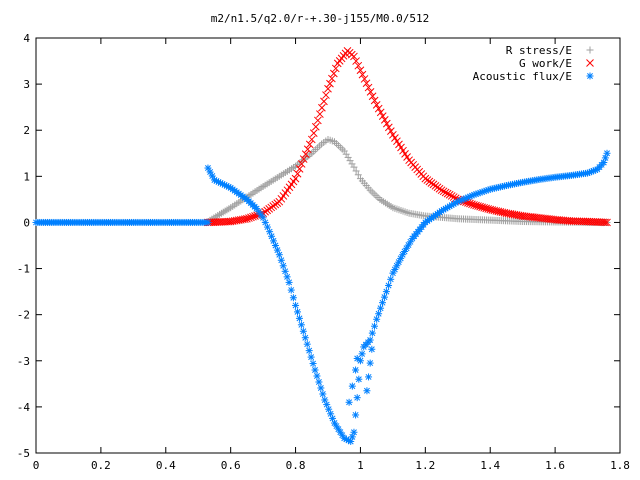 The width and height of the screenshot is (640, 480). Describe the element at coordinates (555, 465) in the screenshot. I see `x-tick-label: 1.6` at that location.